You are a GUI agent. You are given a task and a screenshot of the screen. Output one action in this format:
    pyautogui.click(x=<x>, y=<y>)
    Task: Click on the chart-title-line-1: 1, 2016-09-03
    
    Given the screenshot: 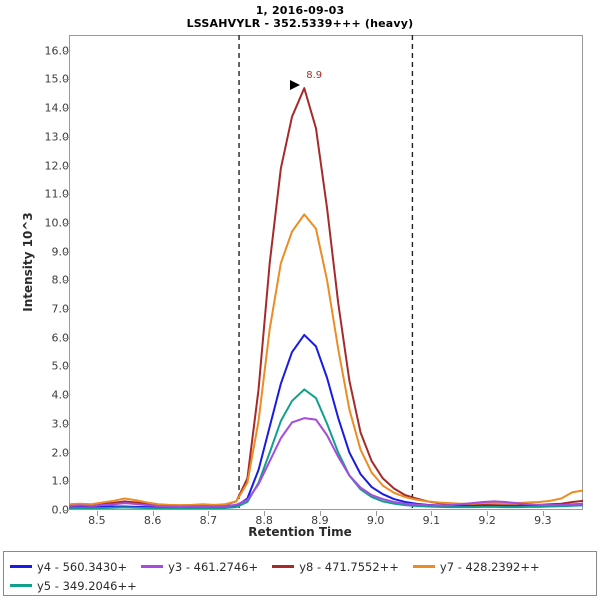 What is the action you would take?
    pyautogui.click(x=300, y=10)
    